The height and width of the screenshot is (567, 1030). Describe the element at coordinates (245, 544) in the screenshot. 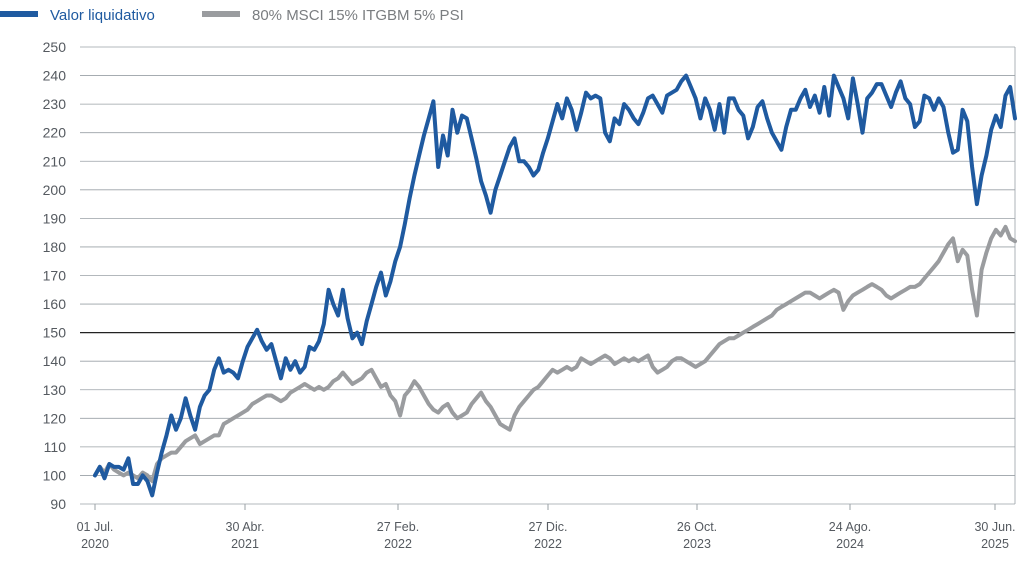

I see `x-tick-label-year: 2021` at that location.